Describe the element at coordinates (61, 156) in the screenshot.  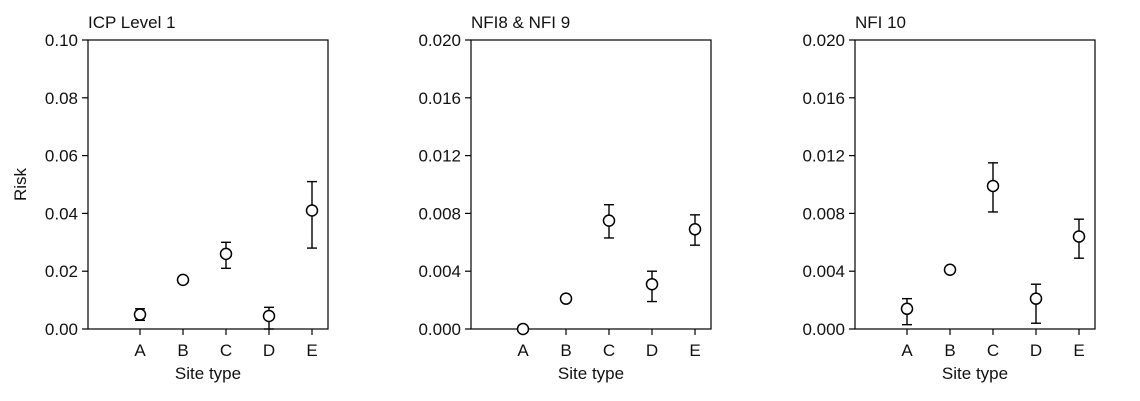
I see `y-tick-label: 0.06` at that location.